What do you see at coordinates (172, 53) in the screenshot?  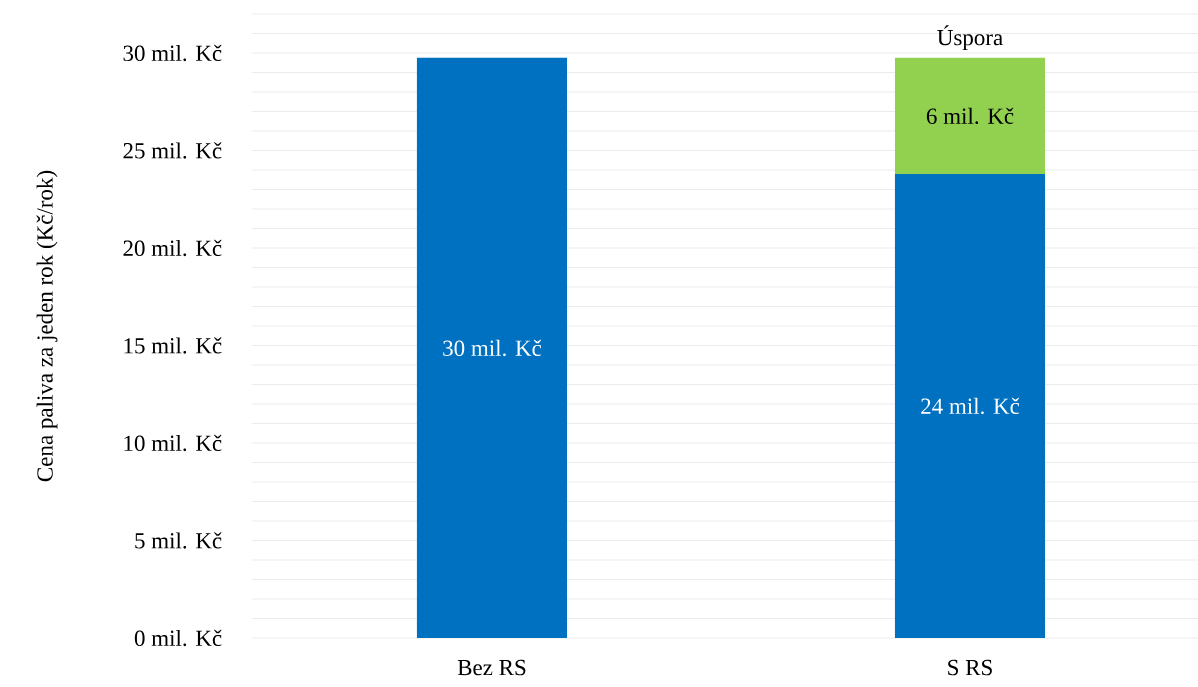 I see `y-tick-label: 30 mil. Kč` at bounding box center [172, 53].